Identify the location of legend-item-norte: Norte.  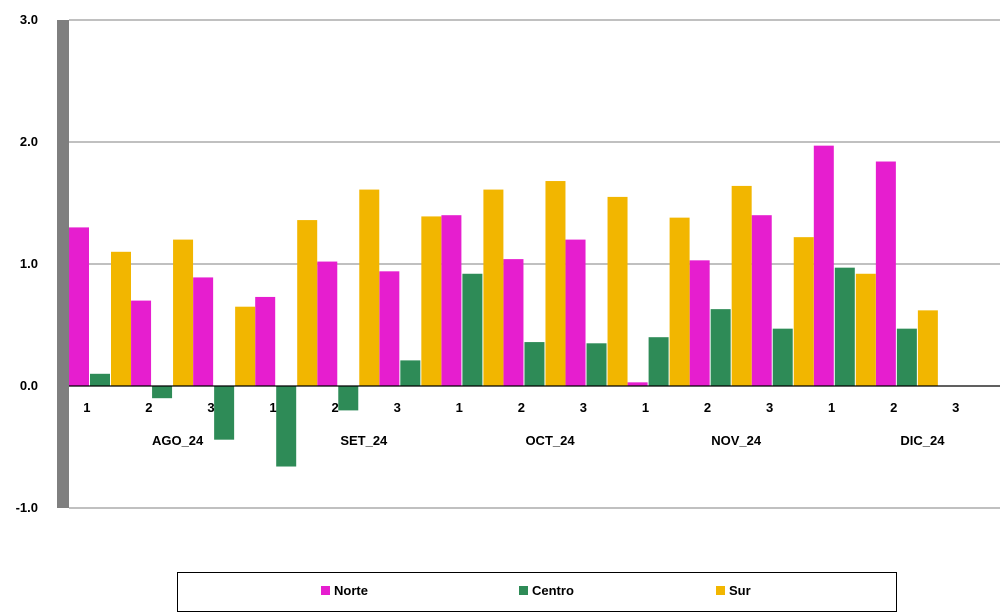
(344, 590).